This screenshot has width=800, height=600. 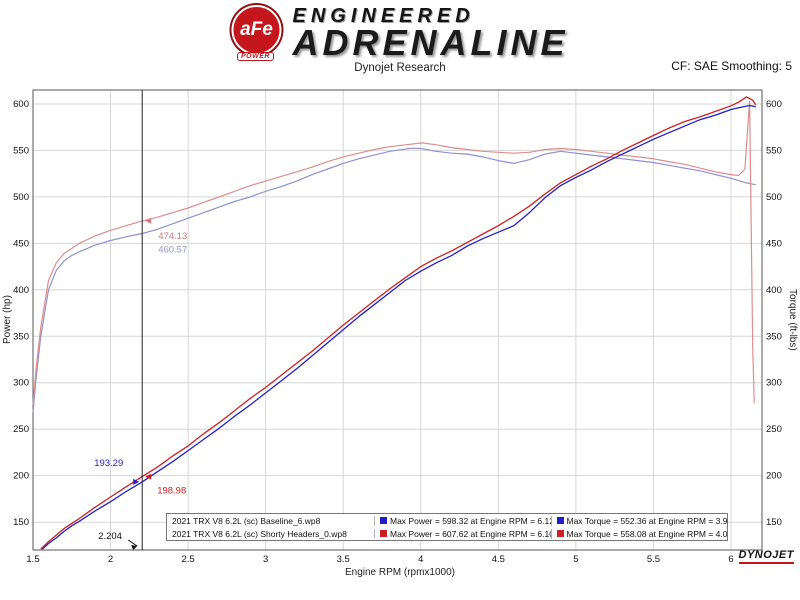 I want to click on y-tick-label-left: 600, so click(x=21, y=104).